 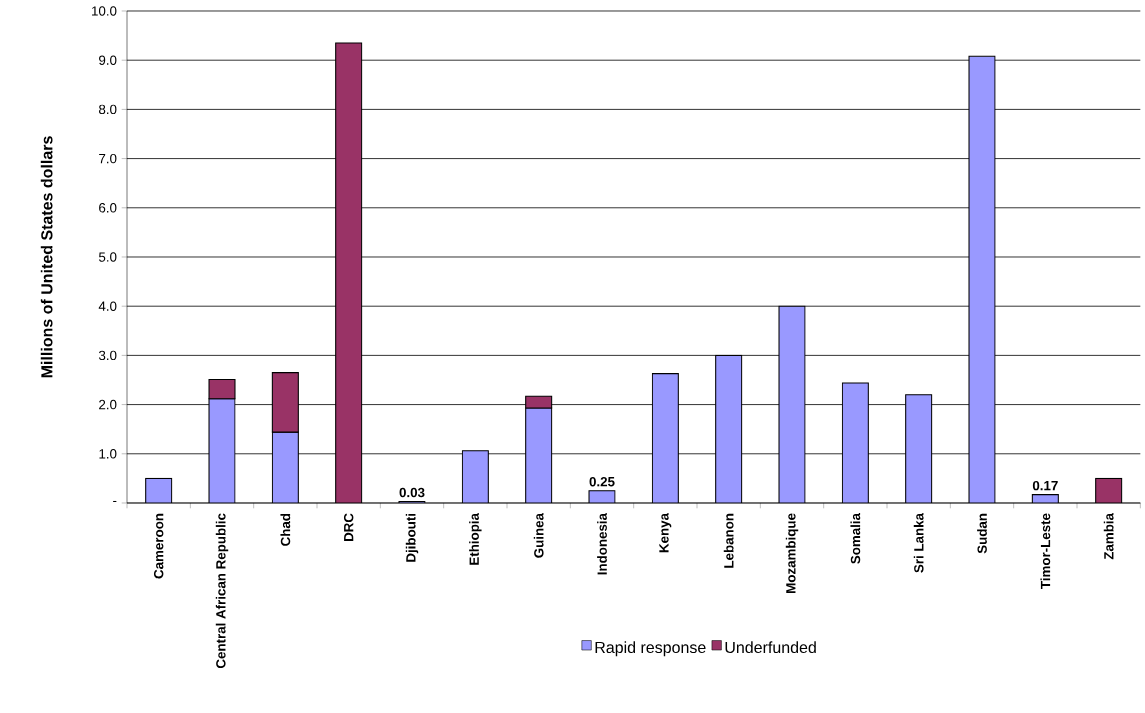 What do you see at coordinates (650, 649) in the screenshot?
I see `legend-label: Rapid response` at bounding box center [650, 649].